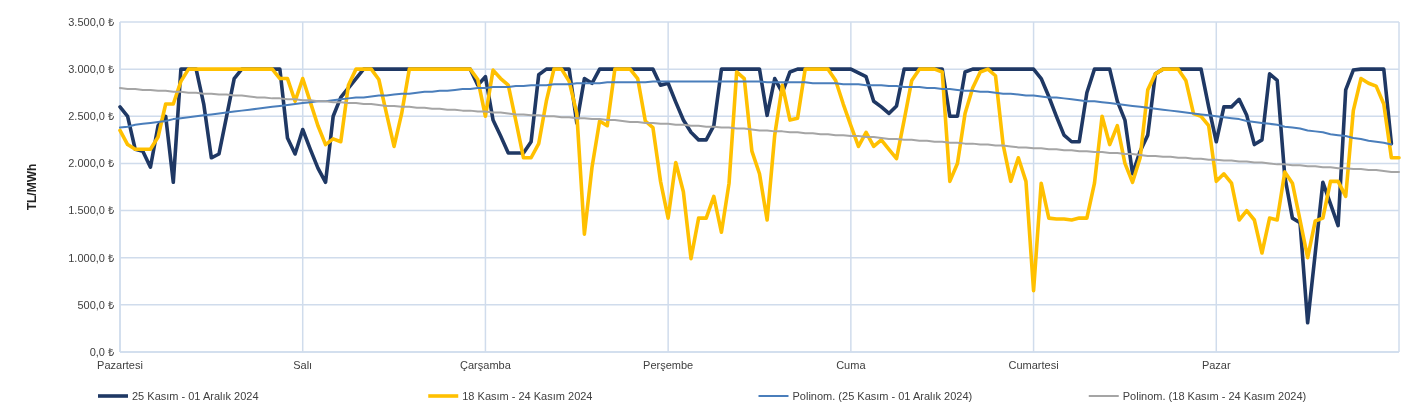 The image size is (1417, 419). Describe the element at coordinates (756, 113) in the screenshot. I see `line-series` at that location.